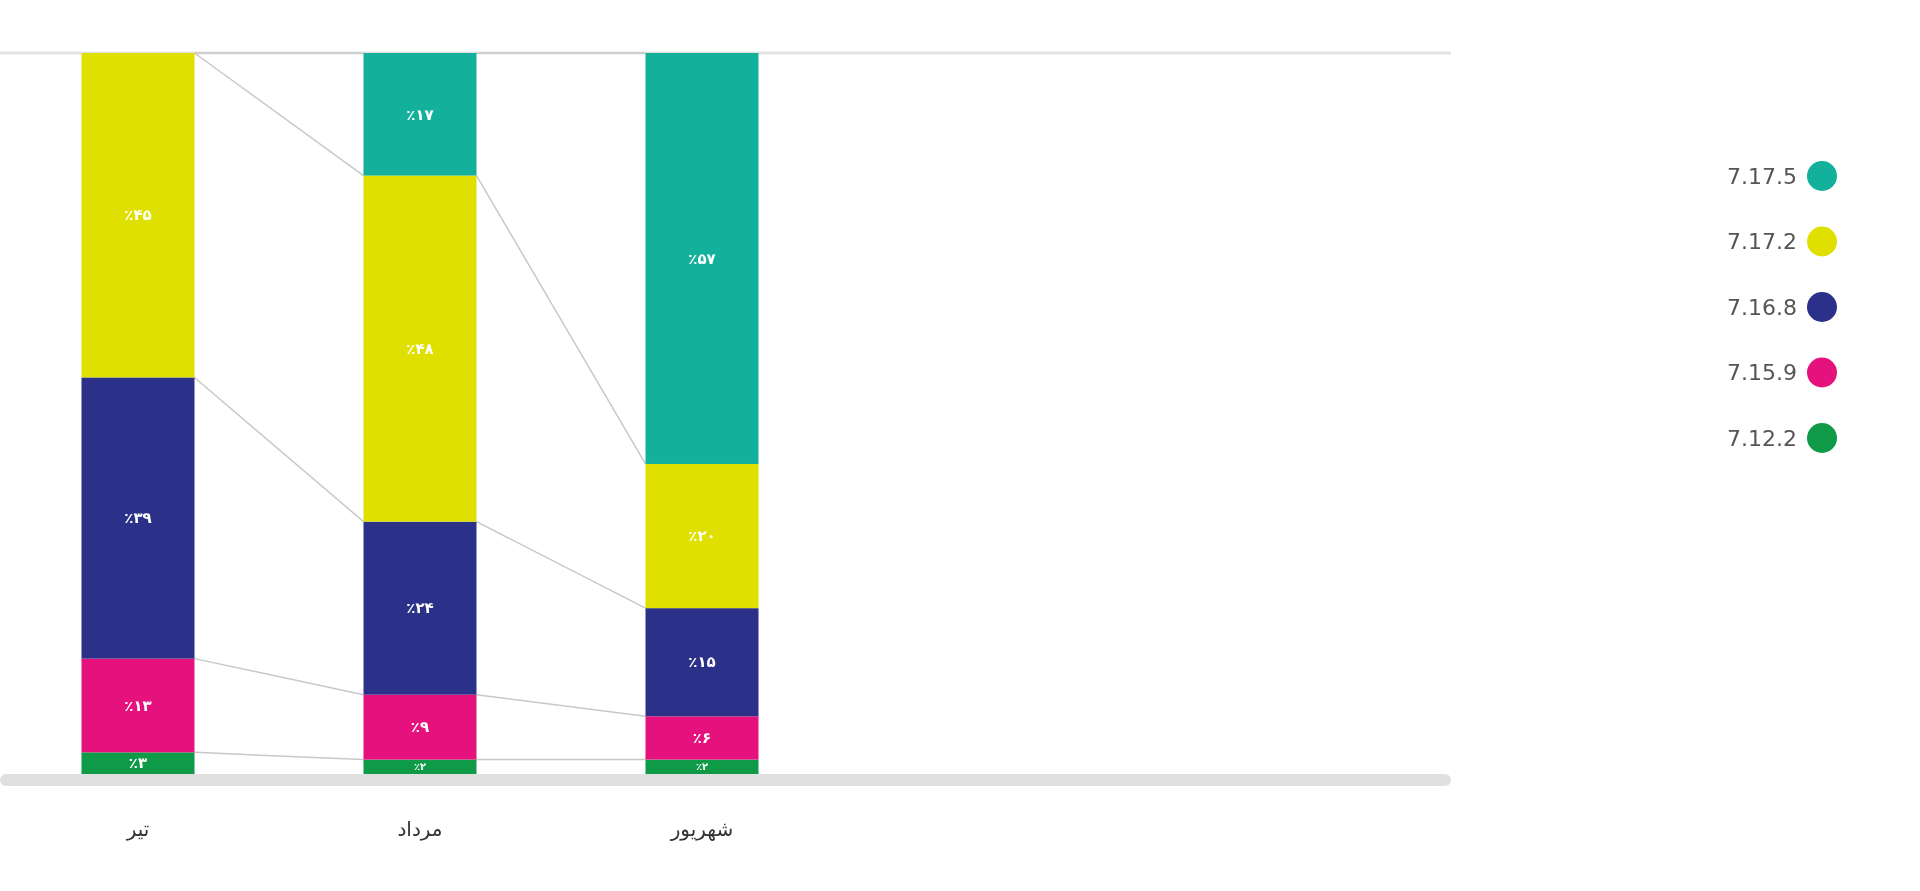 Image resolution: width=1920 pixels, height=891 pixels. What do you see at coordinates (1762, 438) in the screenshot?
I see `legend-label: 7.12.2` at bounding box center [1762, 438].